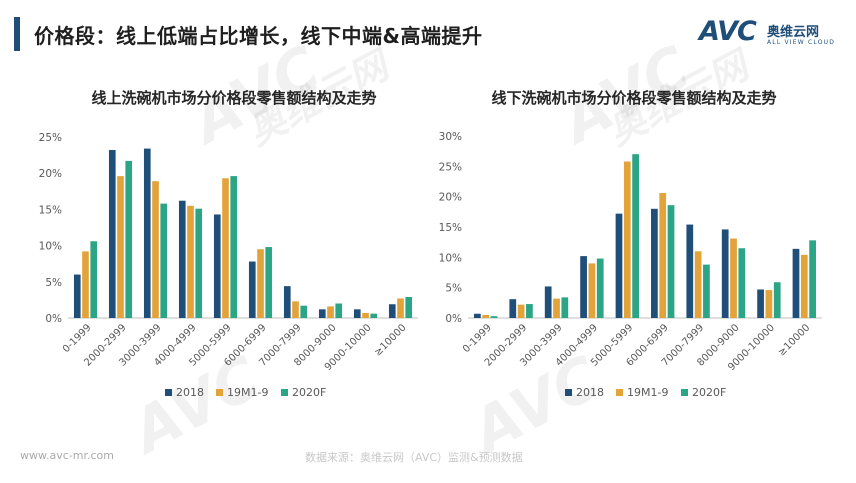 Image resolution: width=856 pixels, height=483 pixels. I want to click on avc-logo: AVC 奥维云网 ALL VIEW CLOUD, so click(769, 34).